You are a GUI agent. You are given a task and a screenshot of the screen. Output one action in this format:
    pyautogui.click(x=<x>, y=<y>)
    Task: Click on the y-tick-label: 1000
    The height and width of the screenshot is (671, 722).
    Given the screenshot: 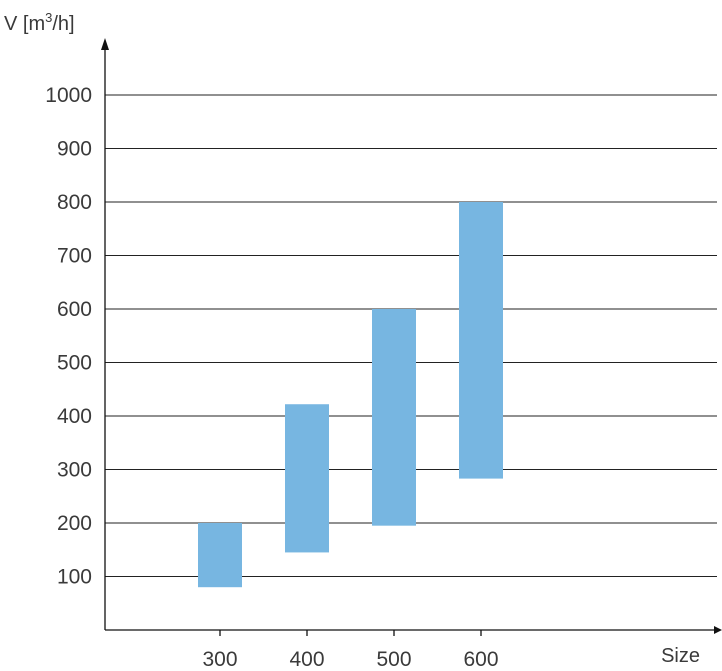 What is the action you would take?
    pyautogui.click(x=68, y=95)
    